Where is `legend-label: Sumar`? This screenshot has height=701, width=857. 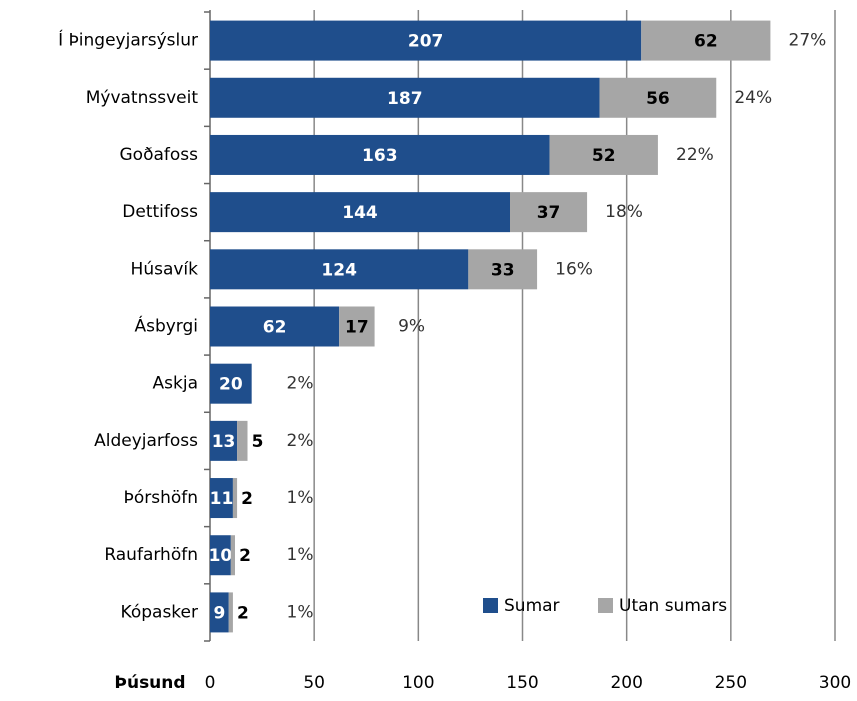 legend-label: Sumar is located at coordinates (532, 606).